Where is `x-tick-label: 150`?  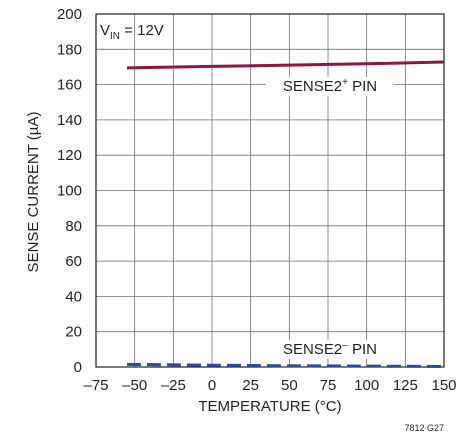 x-tick-label: 150 is located at coordinates (443, 385).